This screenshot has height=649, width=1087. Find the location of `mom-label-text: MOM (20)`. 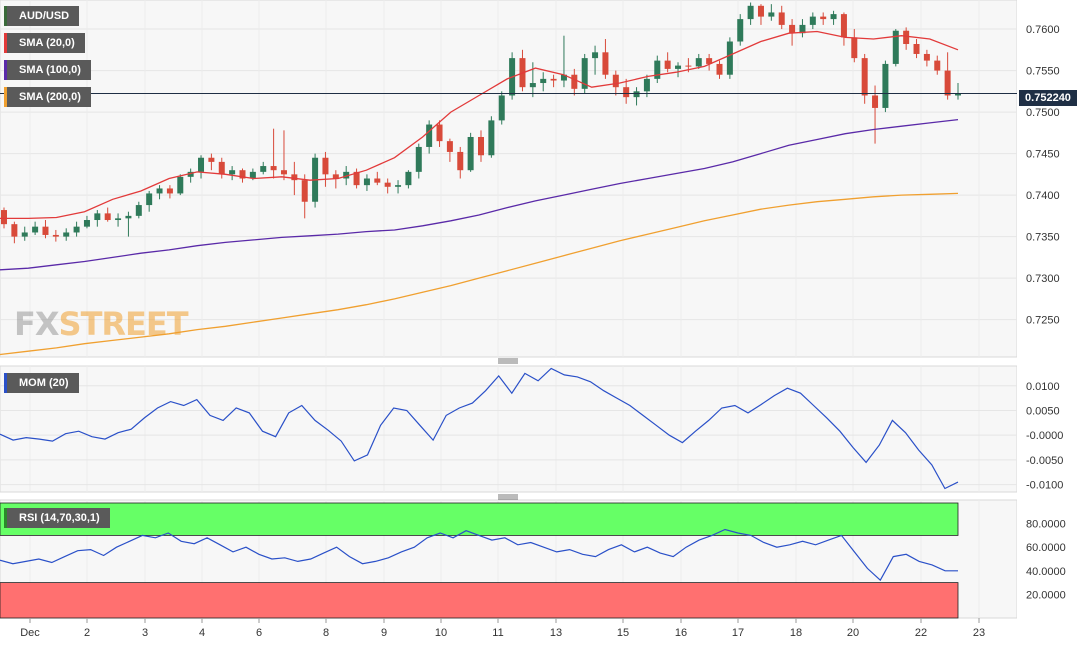

mom-label-text: MOM (20) is located at coordinates (44, 383).